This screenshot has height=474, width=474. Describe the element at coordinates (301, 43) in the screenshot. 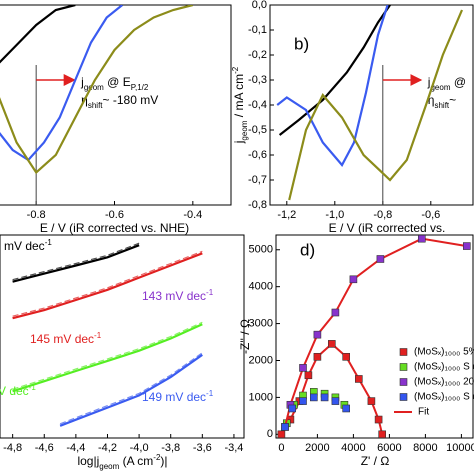

I see `panel-label: b)` at that location.